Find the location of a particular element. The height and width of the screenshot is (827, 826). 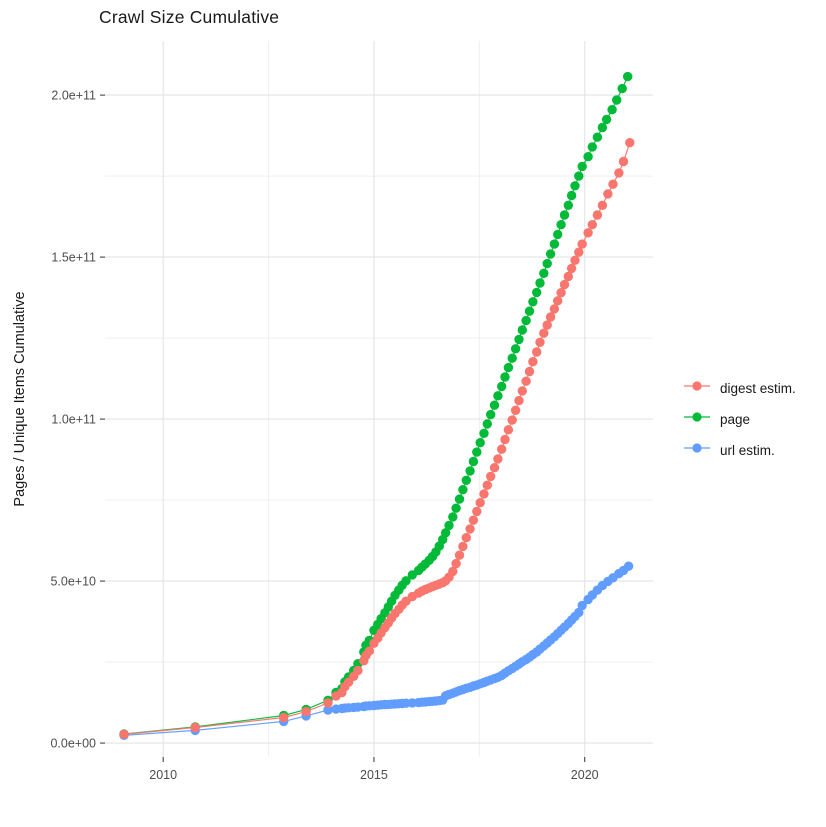

legend: digest estim. page url estim. is located at coordinates (739, 419).